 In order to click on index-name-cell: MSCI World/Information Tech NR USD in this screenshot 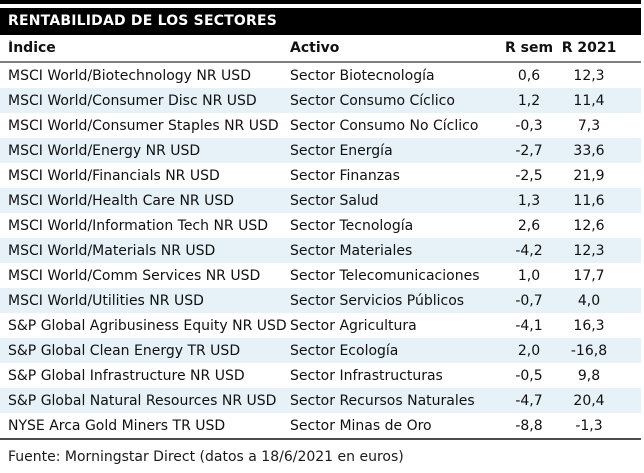, I will do `click(138, 225)`.